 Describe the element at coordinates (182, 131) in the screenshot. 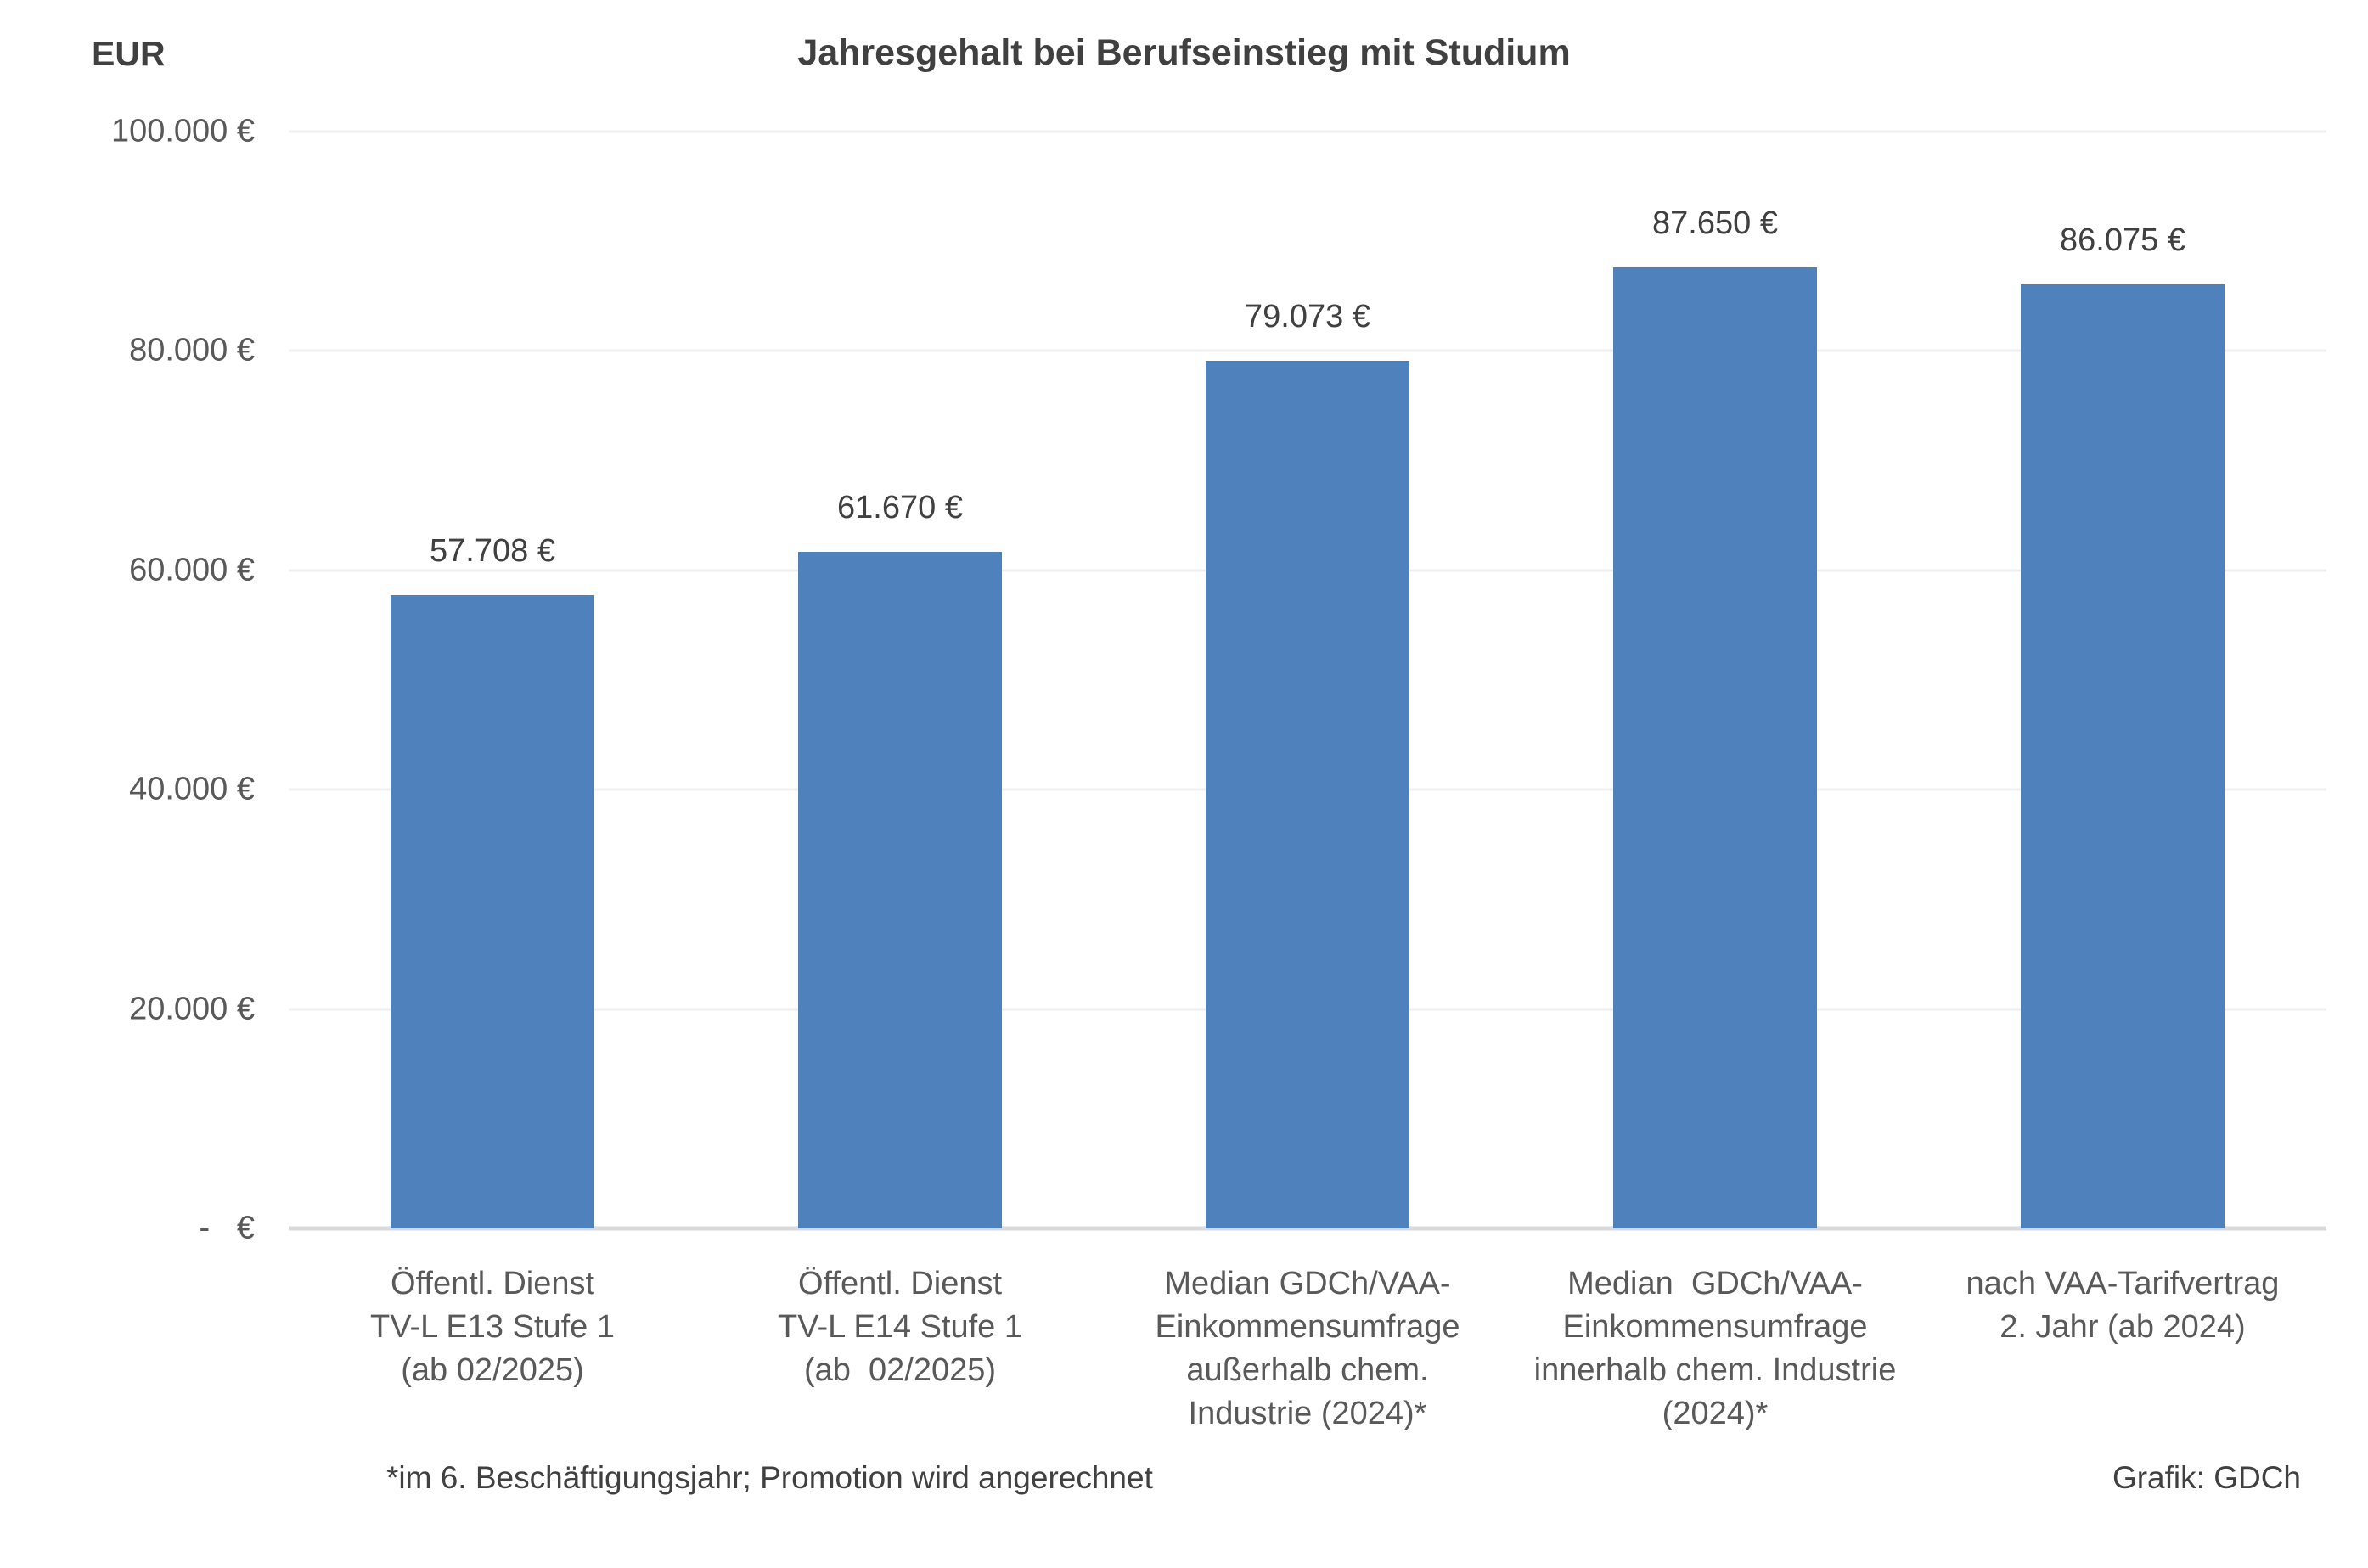

I see `y-tick-label: 100.000 €` at that location.